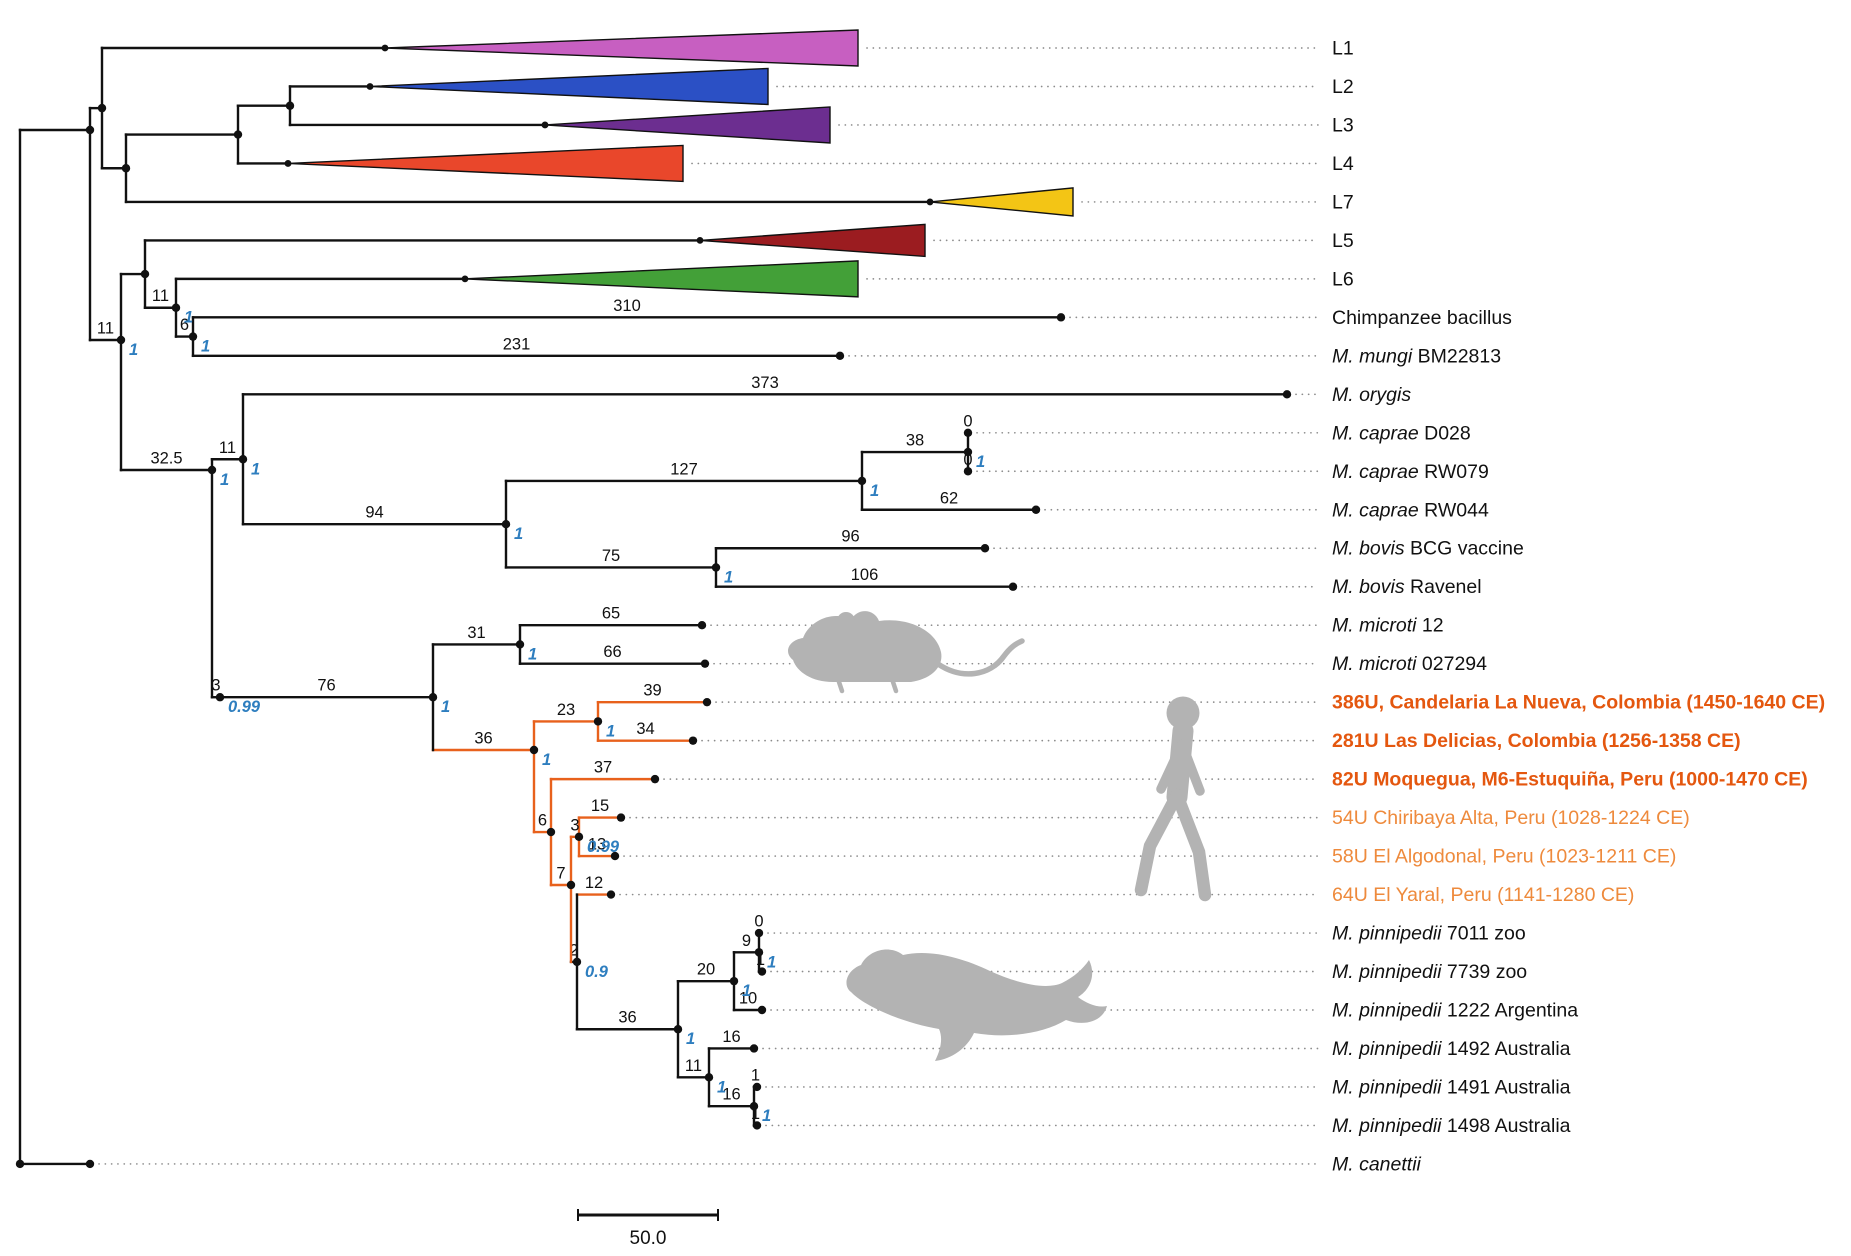 The width and height of the screenshot is (1851, 1256). What do you see at coordinates (166, 459) in the screenshot?
I see `branch-length: 32.5` at bounding box center [166, 459].